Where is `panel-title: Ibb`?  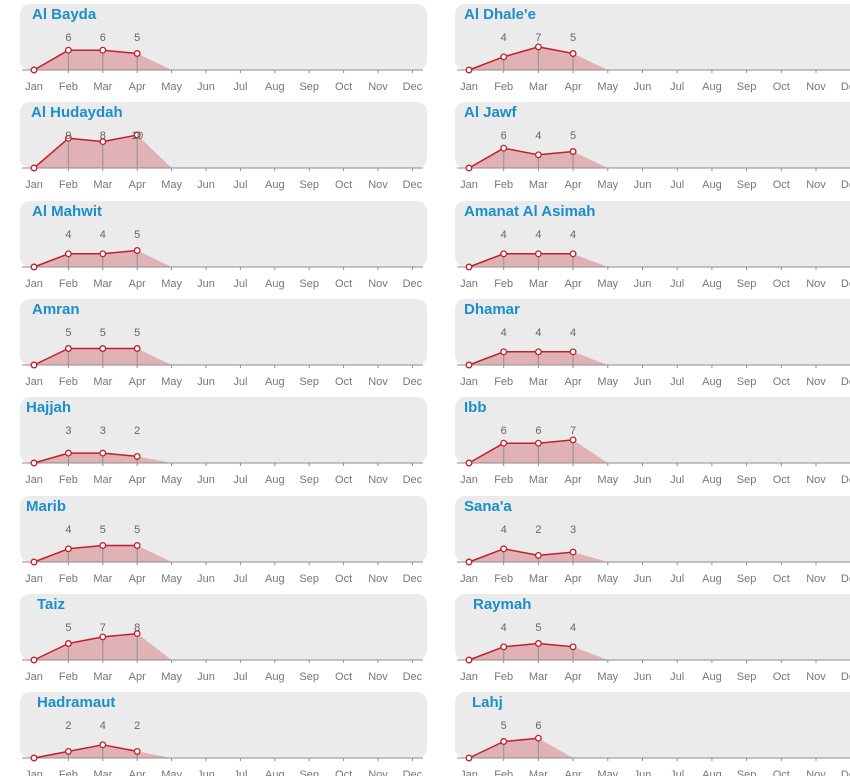
panel-title: Ibb is located at coordinates (475, 407).